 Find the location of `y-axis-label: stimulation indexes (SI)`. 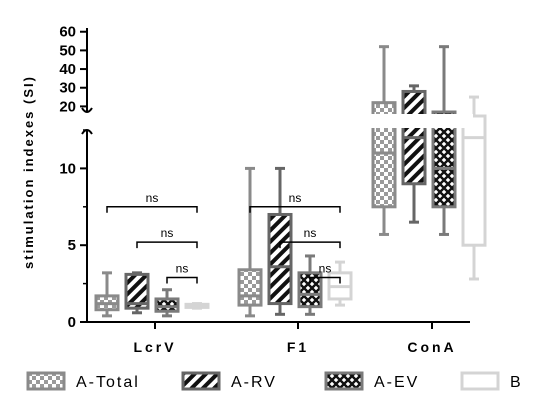

y-axis-label: stimulation indexes (SI) is located at coordinates (28, 172).